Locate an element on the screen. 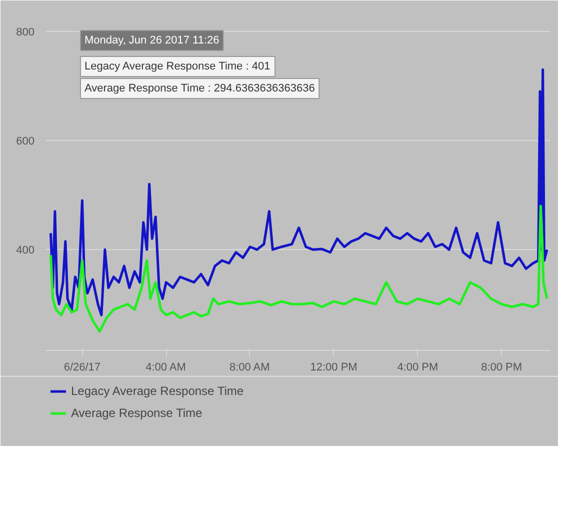  annotation: Average Response Time : 294.6363636363636 is located at coordinates (199, 88).